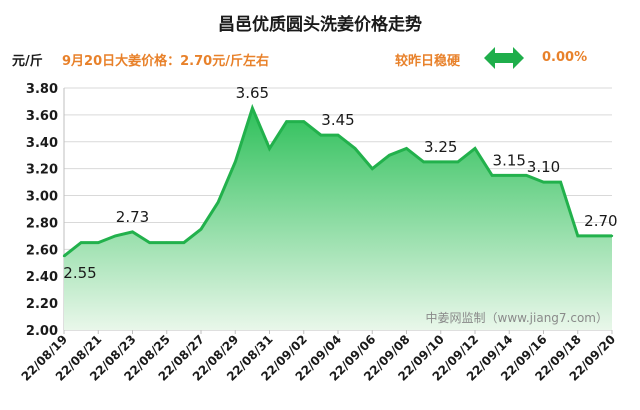 The image size is (640, 410). What do you see at coordinates (509, 160) in the screenshot?
I see `data-label: 3.15` at bounding box center [509, 160].